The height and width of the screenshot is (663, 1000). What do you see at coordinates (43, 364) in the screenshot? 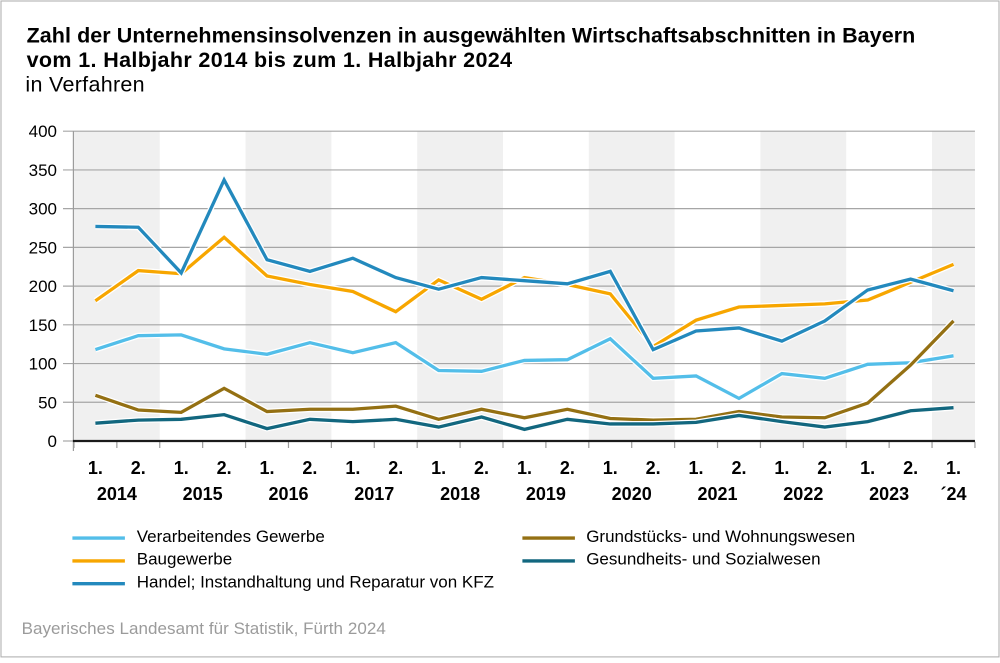
I see `svg-text: 100` at bounding box center [43, 364].